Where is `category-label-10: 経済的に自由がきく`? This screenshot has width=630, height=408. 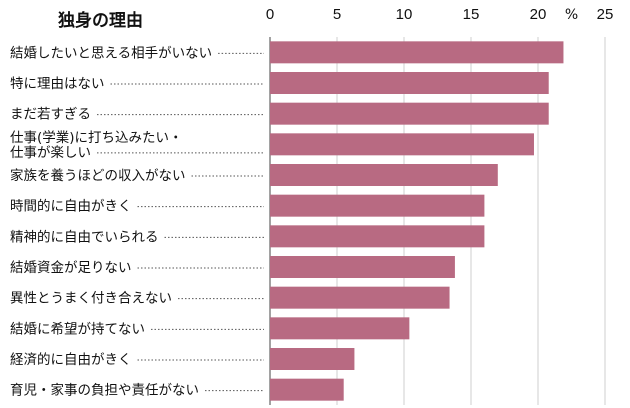
category-label-10: 経済的に自由がきく is located at coordinates (71, 360).